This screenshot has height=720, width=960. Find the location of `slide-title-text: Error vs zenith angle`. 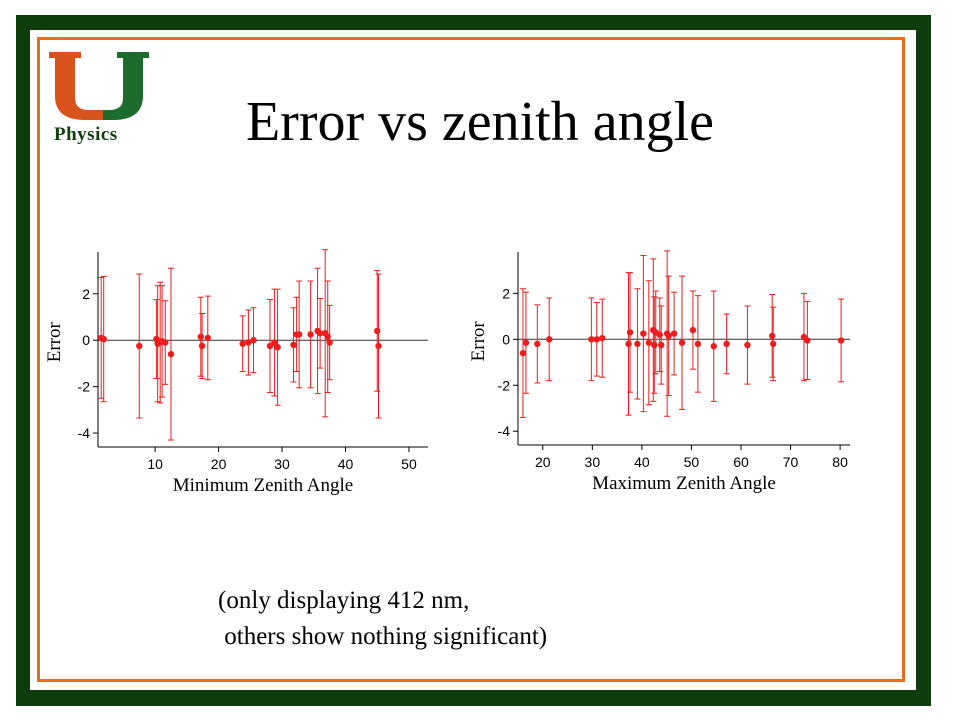

slide-title-text: Error vs zenith angle is located at coordinates (480, 122).